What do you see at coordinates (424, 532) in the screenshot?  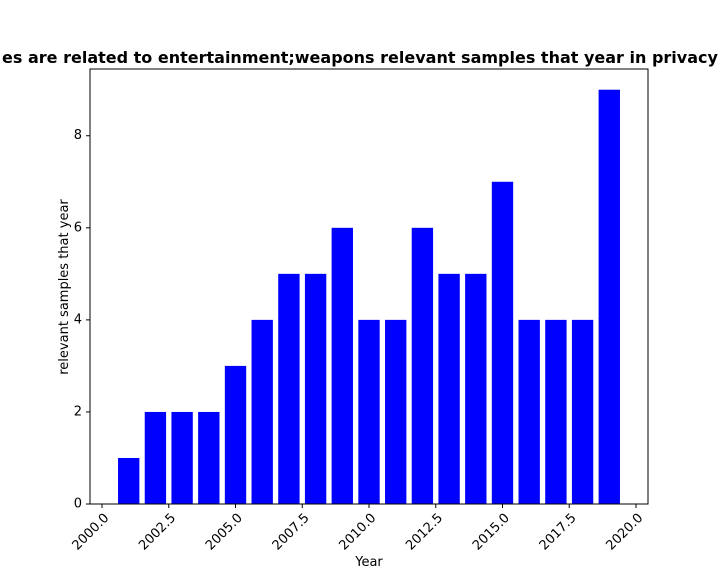 I see `x-tick-label: 2012.5` at bounding box center [424, 532].